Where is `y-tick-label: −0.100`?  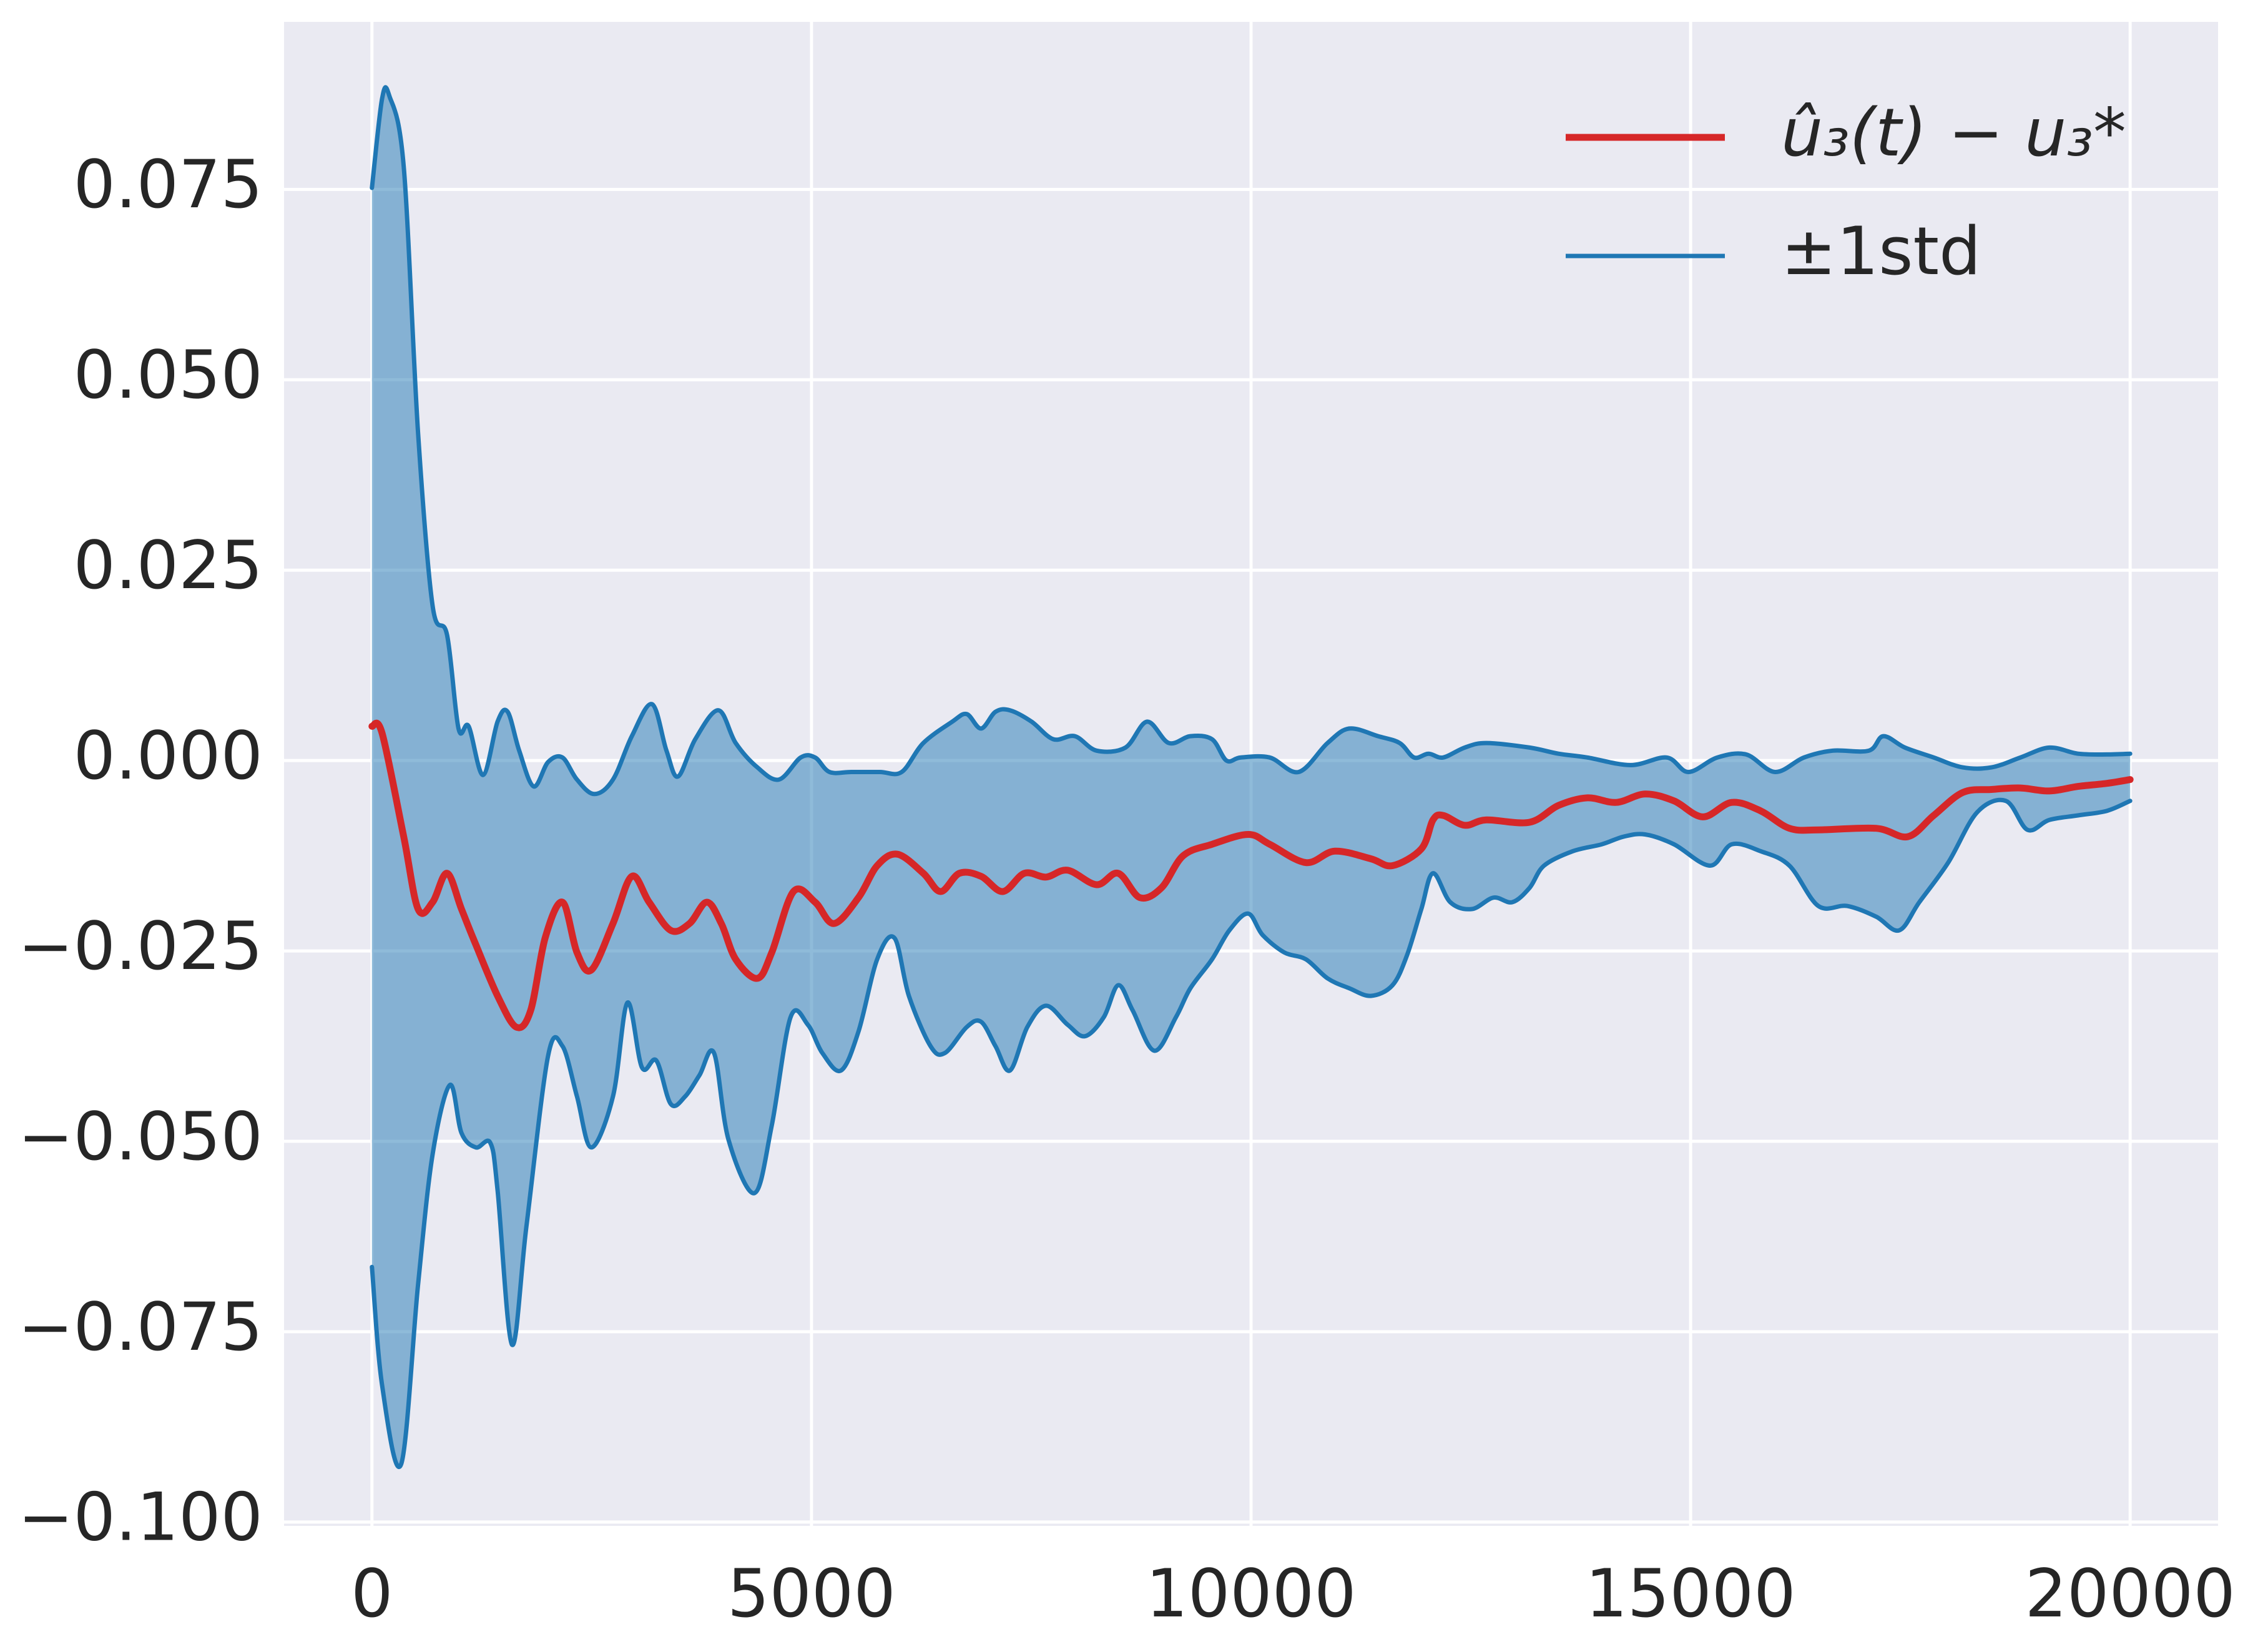 y-tick-label: −0.100 is located at coordinates (141, 1517).